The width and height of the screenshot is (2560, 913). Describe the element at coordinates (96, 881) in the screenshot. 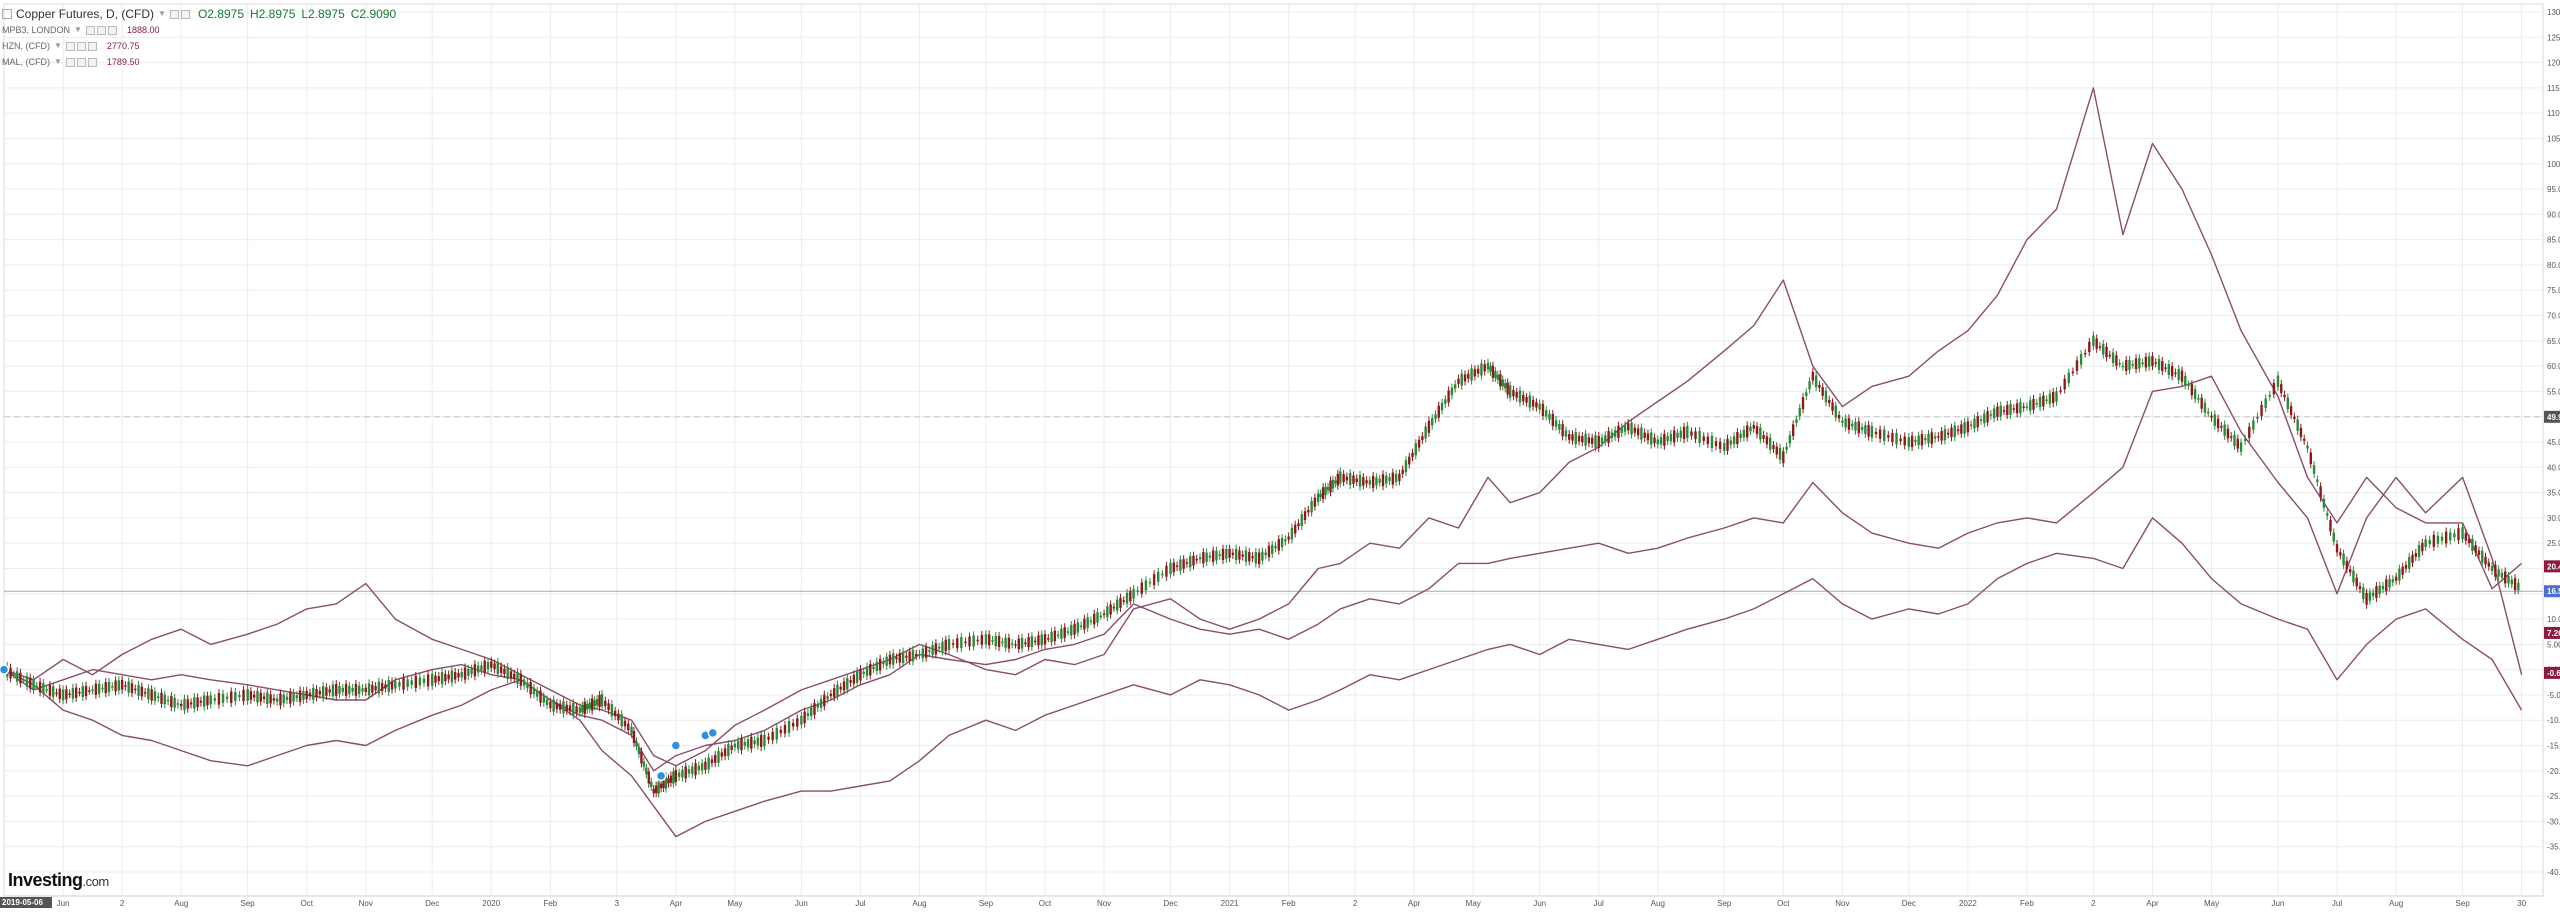

I see `brand-suffix: .com` at that location.